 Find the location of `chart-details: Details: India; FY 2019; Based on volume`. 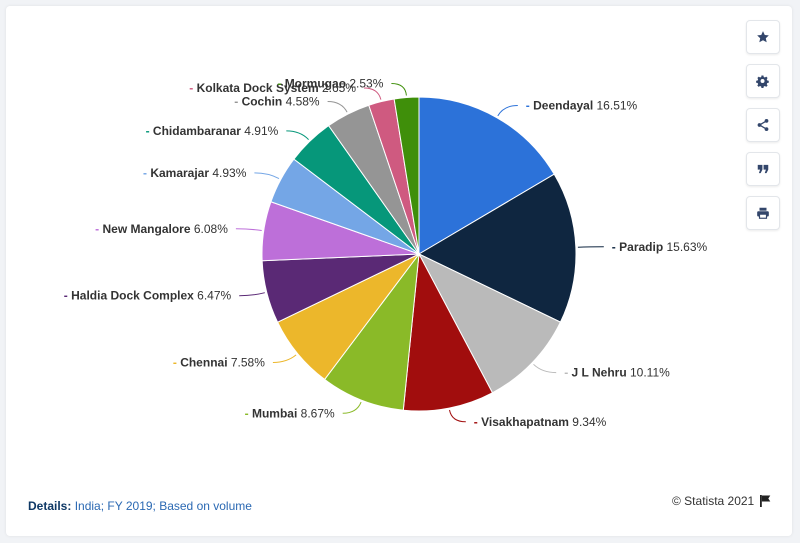

chart-details: Details: India; FY 2019; Based on volume is located at coordinates (140, 506).